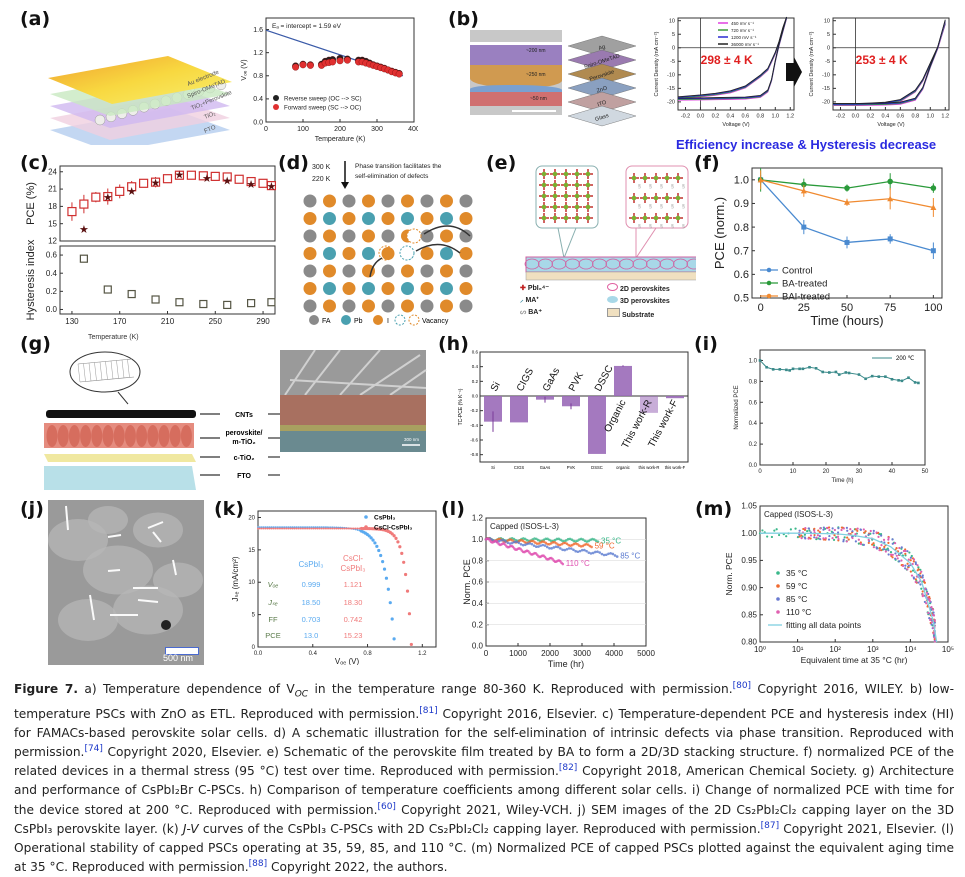 This screenshot has height=877, width=965. What do you see at coordinates (427, 236) in the screenshot?
I see `atom-fa` at bounding box center [427, 236].